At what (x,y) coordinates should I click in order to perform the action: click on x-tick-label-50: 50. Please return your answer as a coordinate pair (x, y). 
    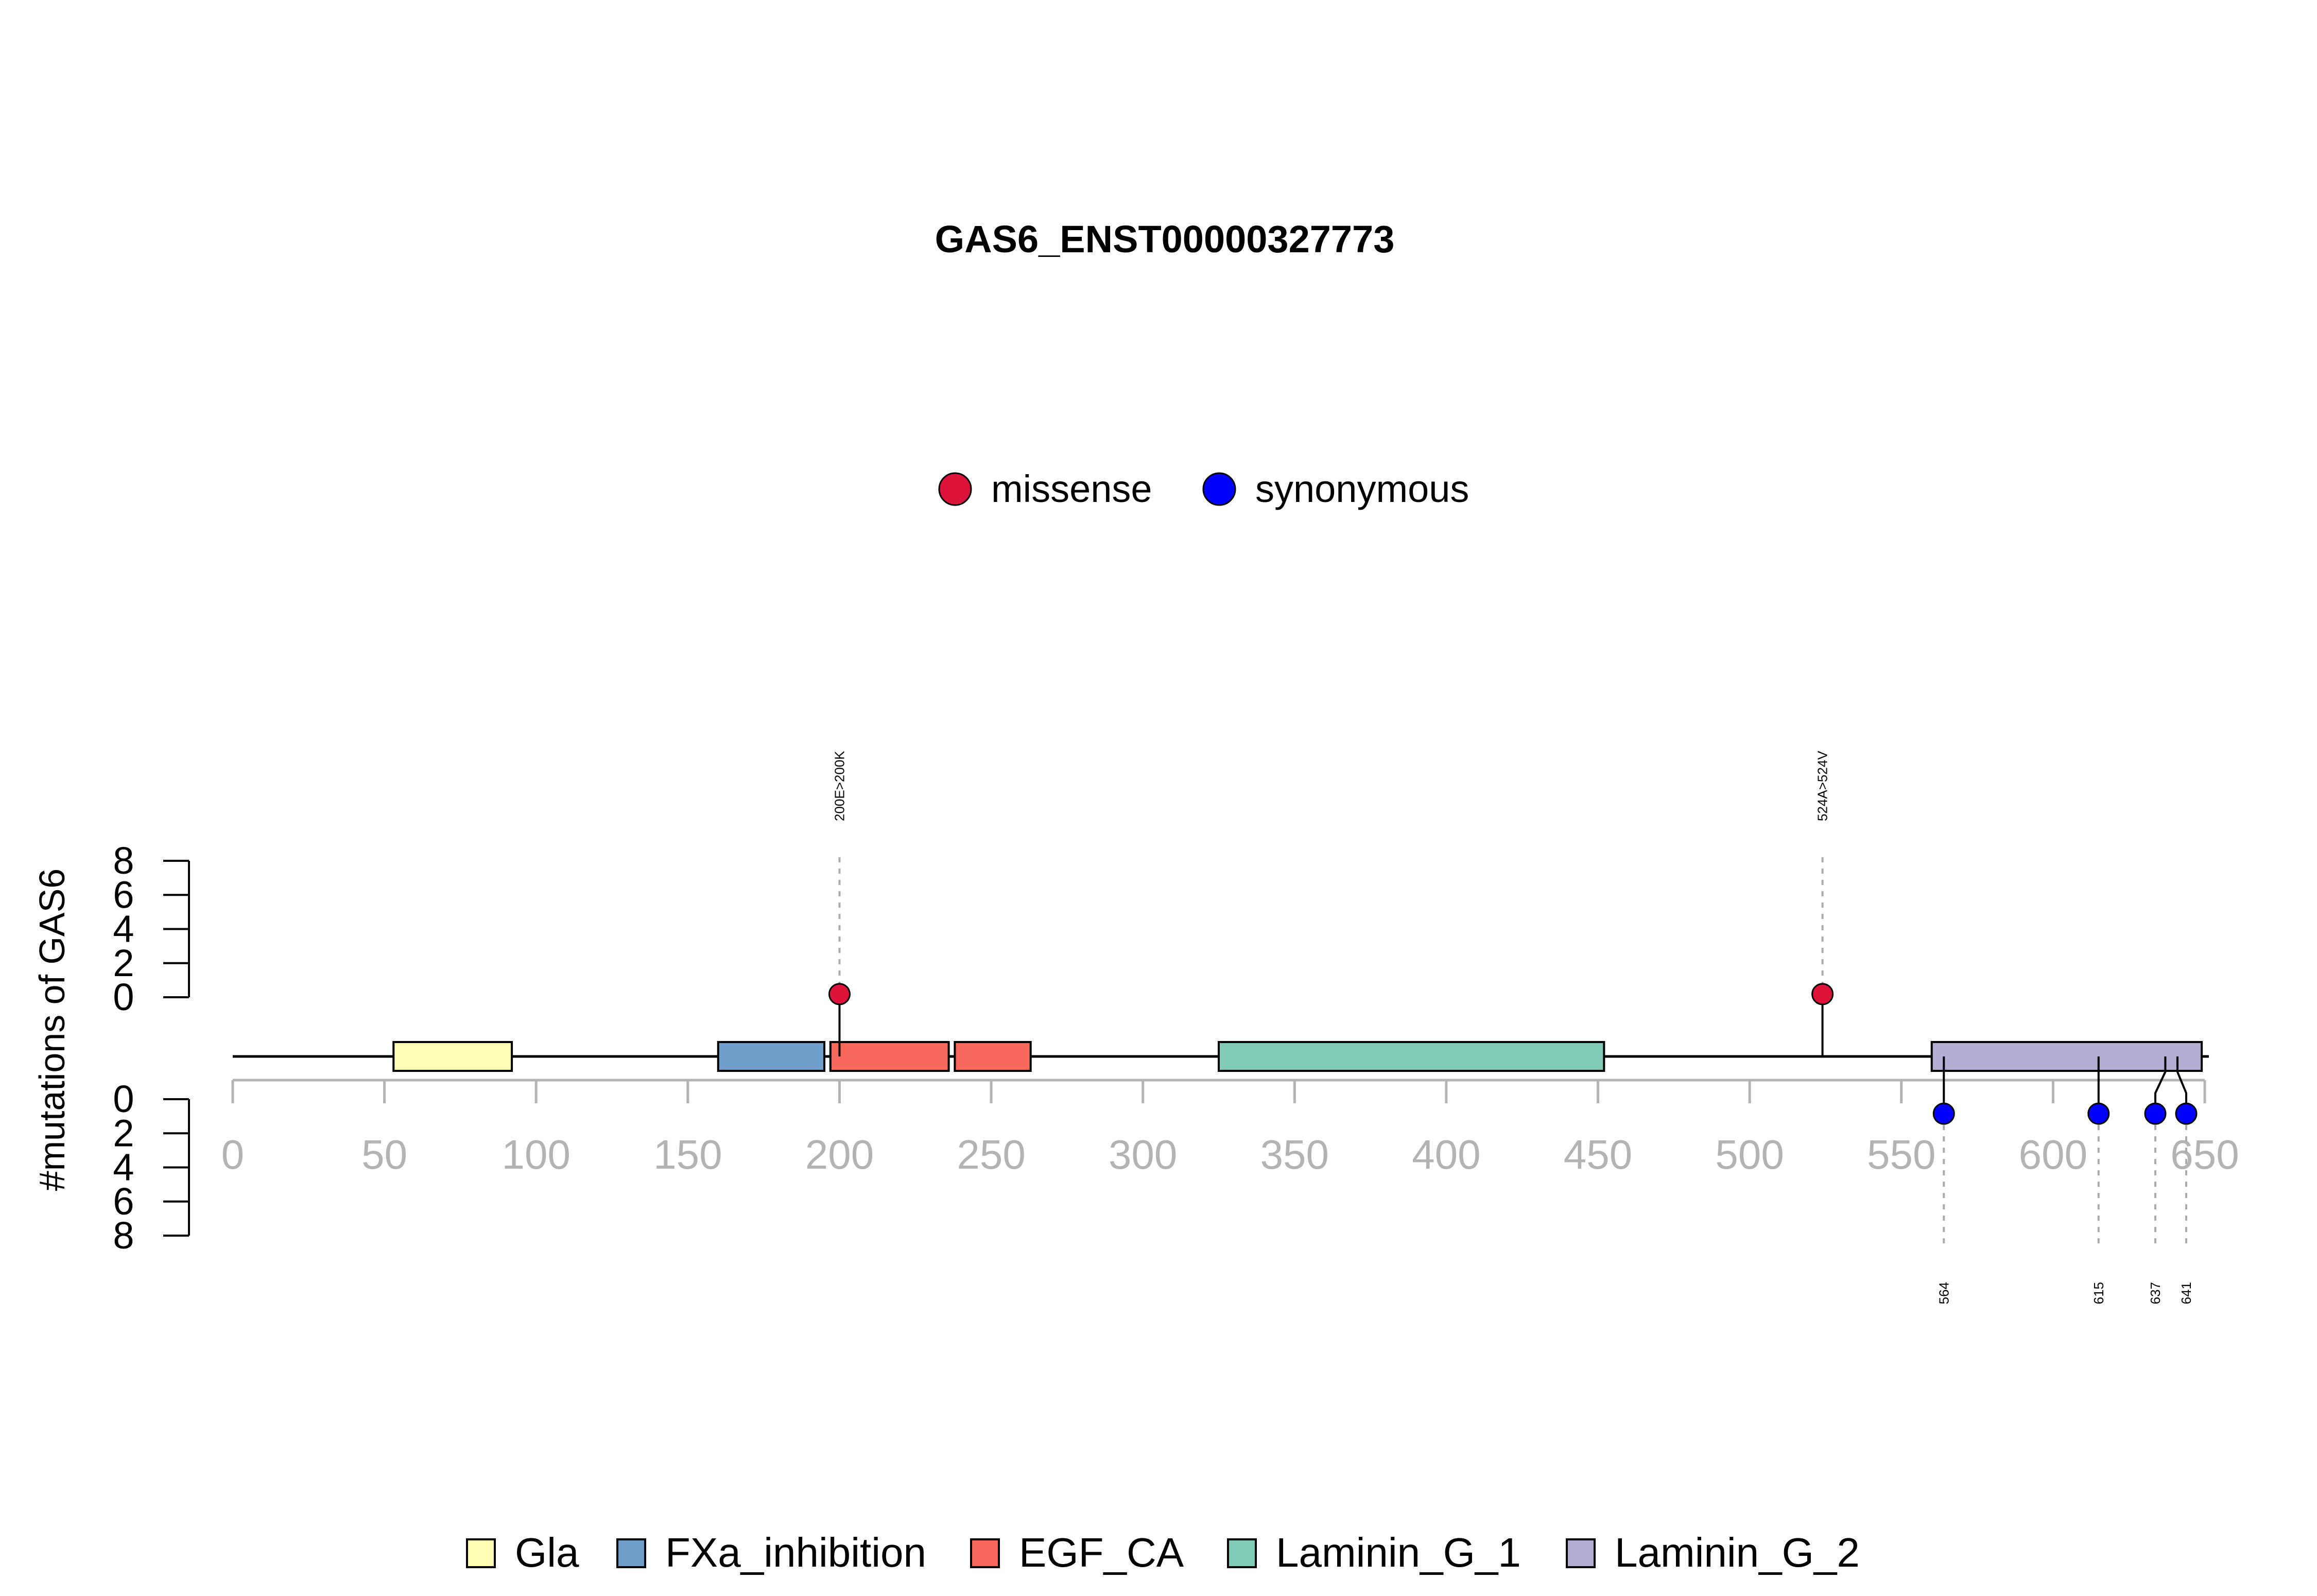
    Looking at the image, I should click on (384, 1154).